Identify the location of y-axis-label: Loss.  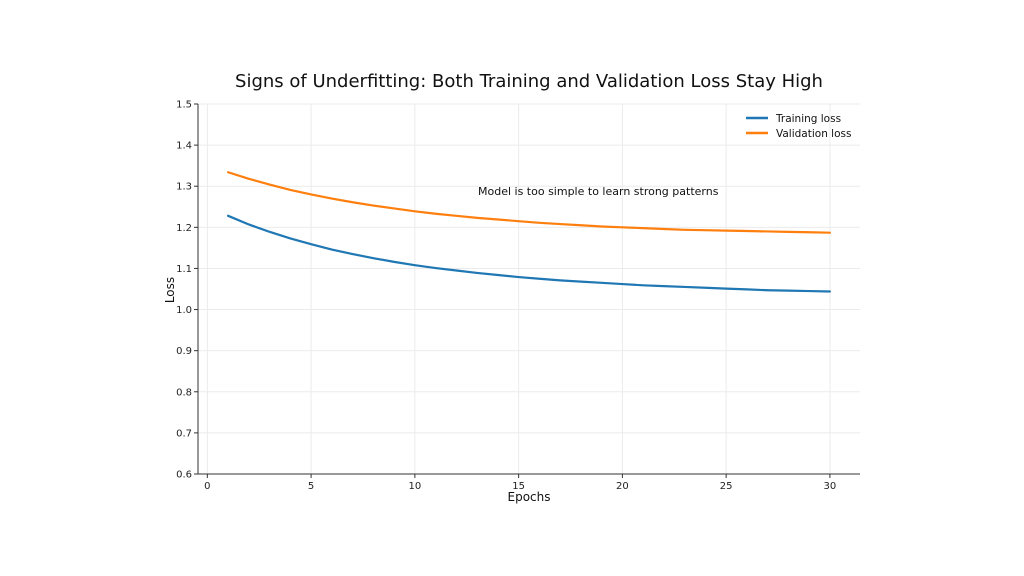
(170, 290).